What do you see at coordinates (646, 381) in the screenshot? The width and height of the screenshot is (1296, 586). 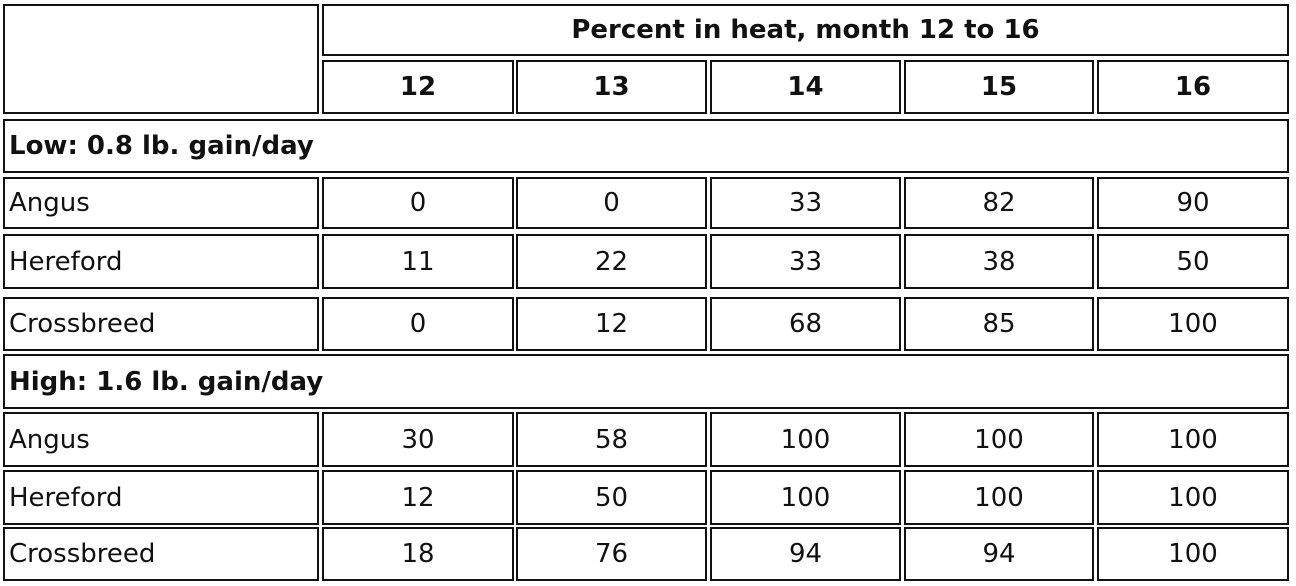 I see `group-label: High: 1.6 lb. gain/day` at bounding box center [646, 381].